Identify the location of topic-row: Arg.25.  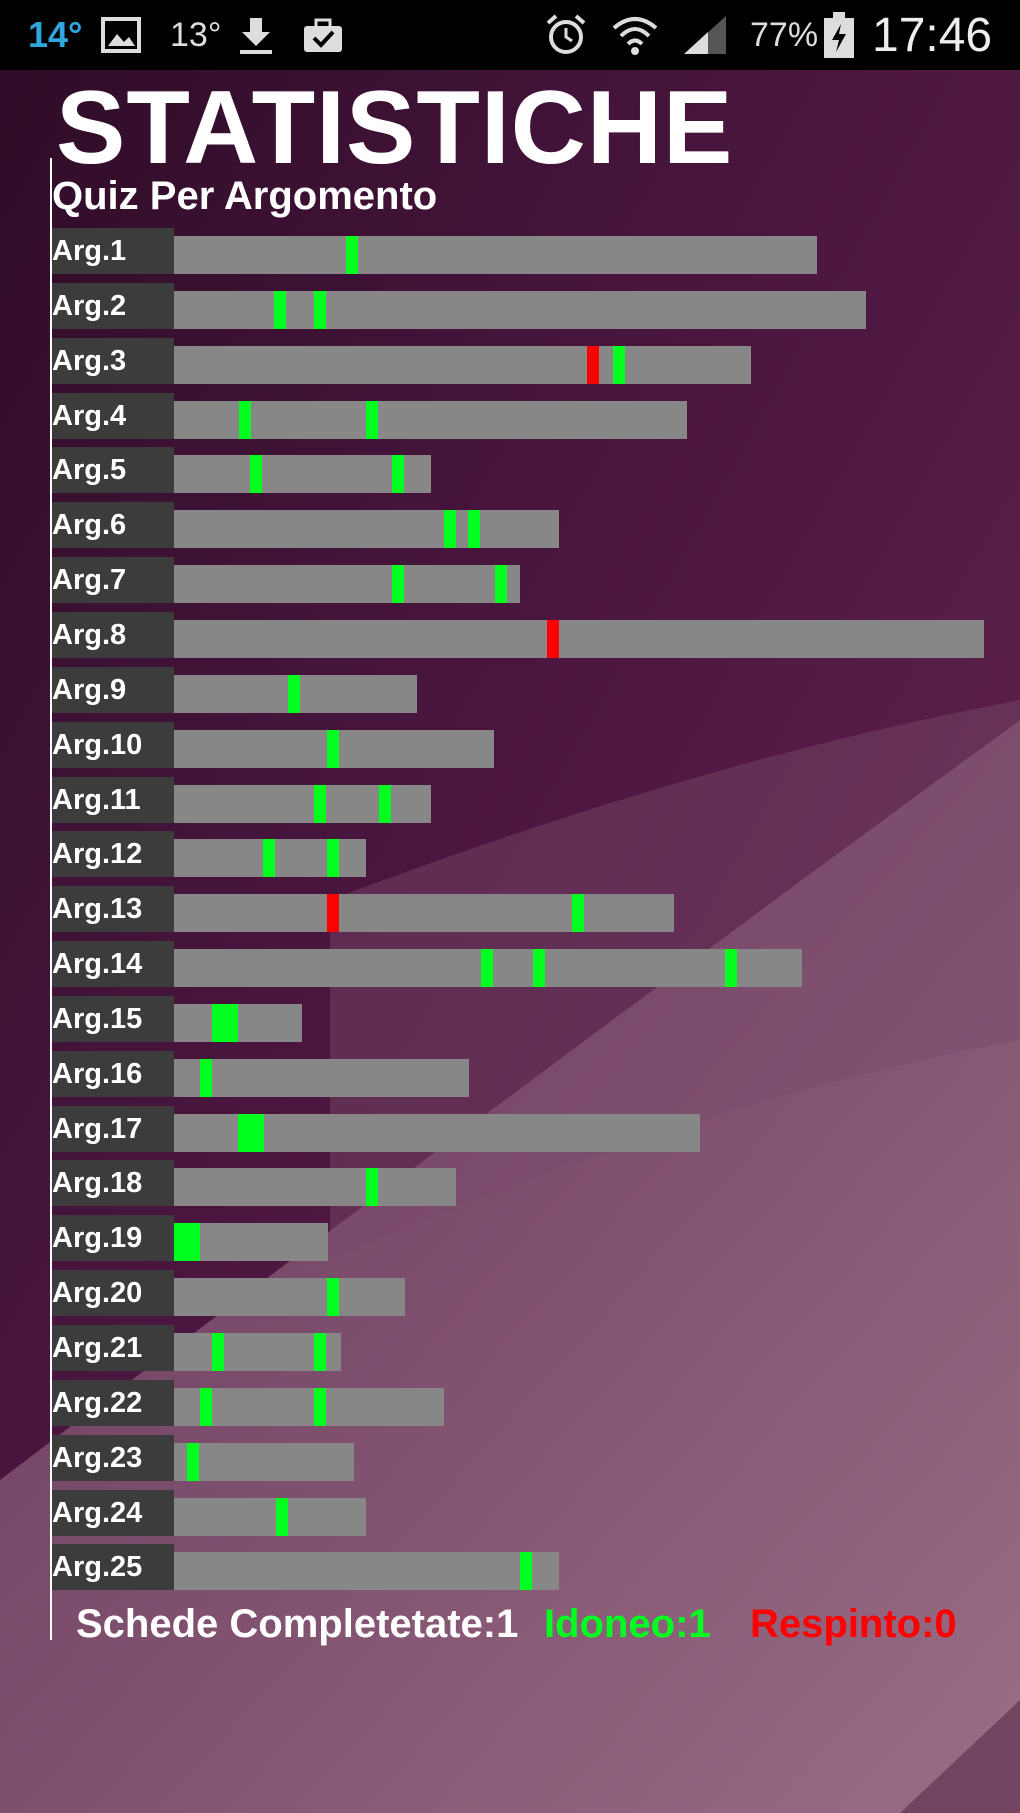
(527, 1567).